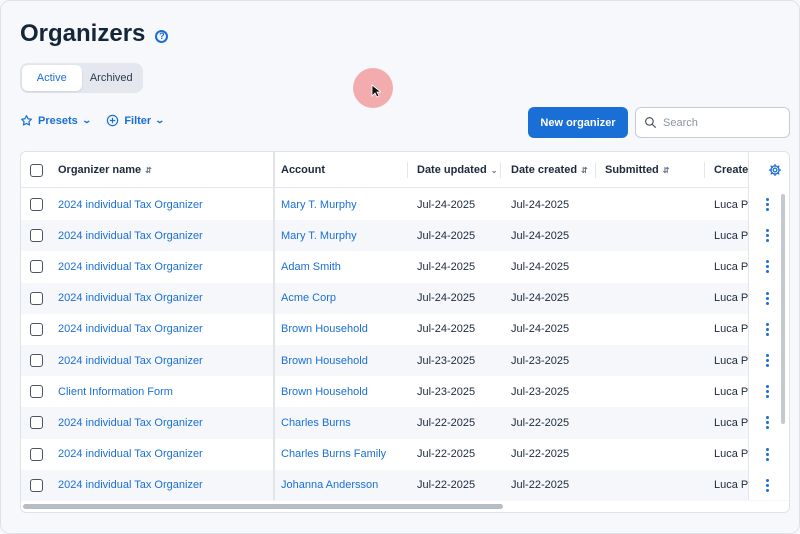  I want to click on search-input, so click(718, 122).